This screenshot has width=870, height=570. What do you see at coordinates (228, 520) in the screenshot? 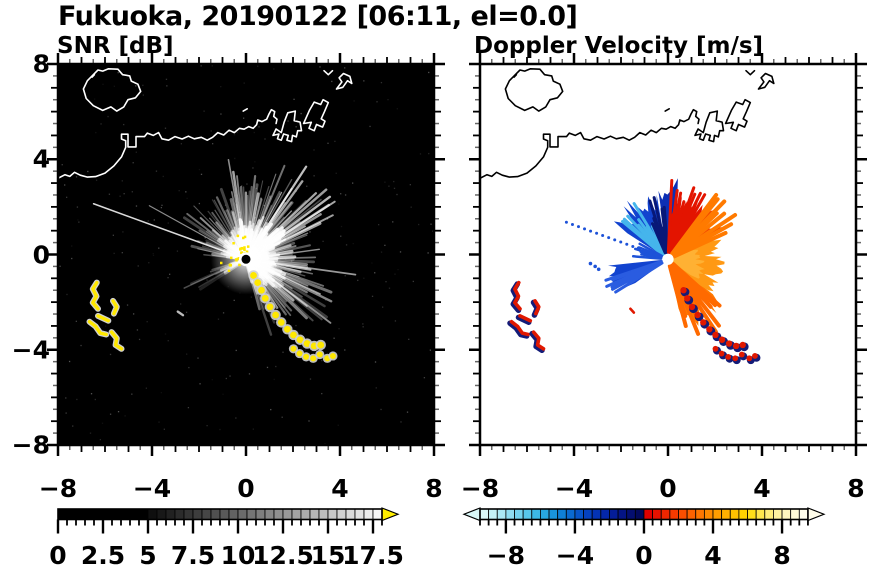
I see `snr-colorbar` at bounding box center [228, 520].